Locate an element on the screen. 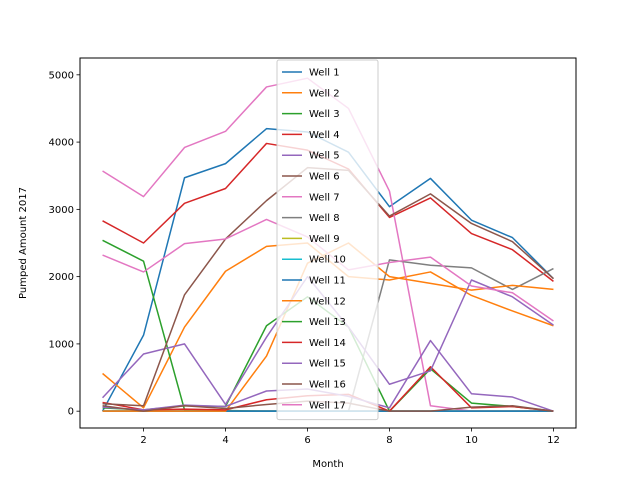  y-tick-label: 2000 is located at coordinates (61, 277).